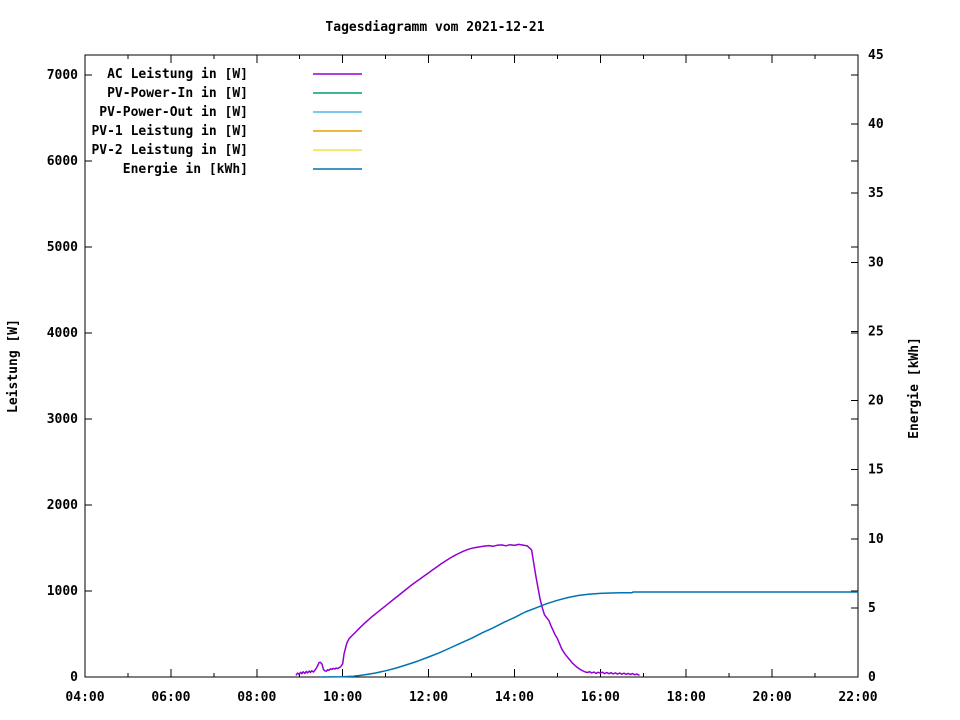 This screenshot has height=720, width=960. I want to click on y-tick-label: 3000, so click(62, 419).